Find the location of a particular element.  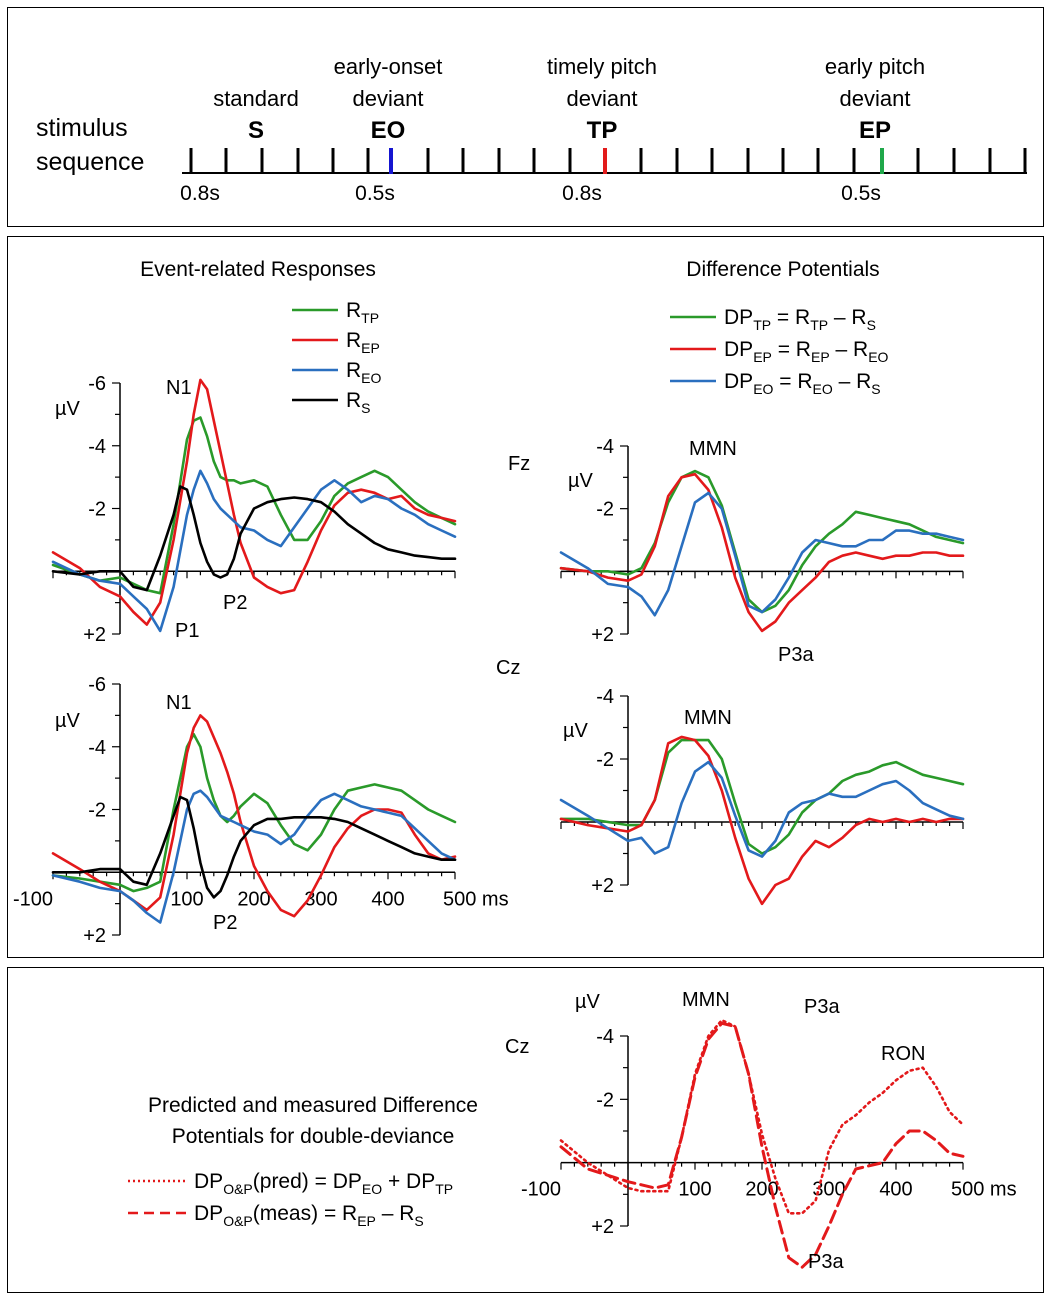

legend-entry: DPO&P(meas) = REP – RS is located at coordinates (309, 1215).